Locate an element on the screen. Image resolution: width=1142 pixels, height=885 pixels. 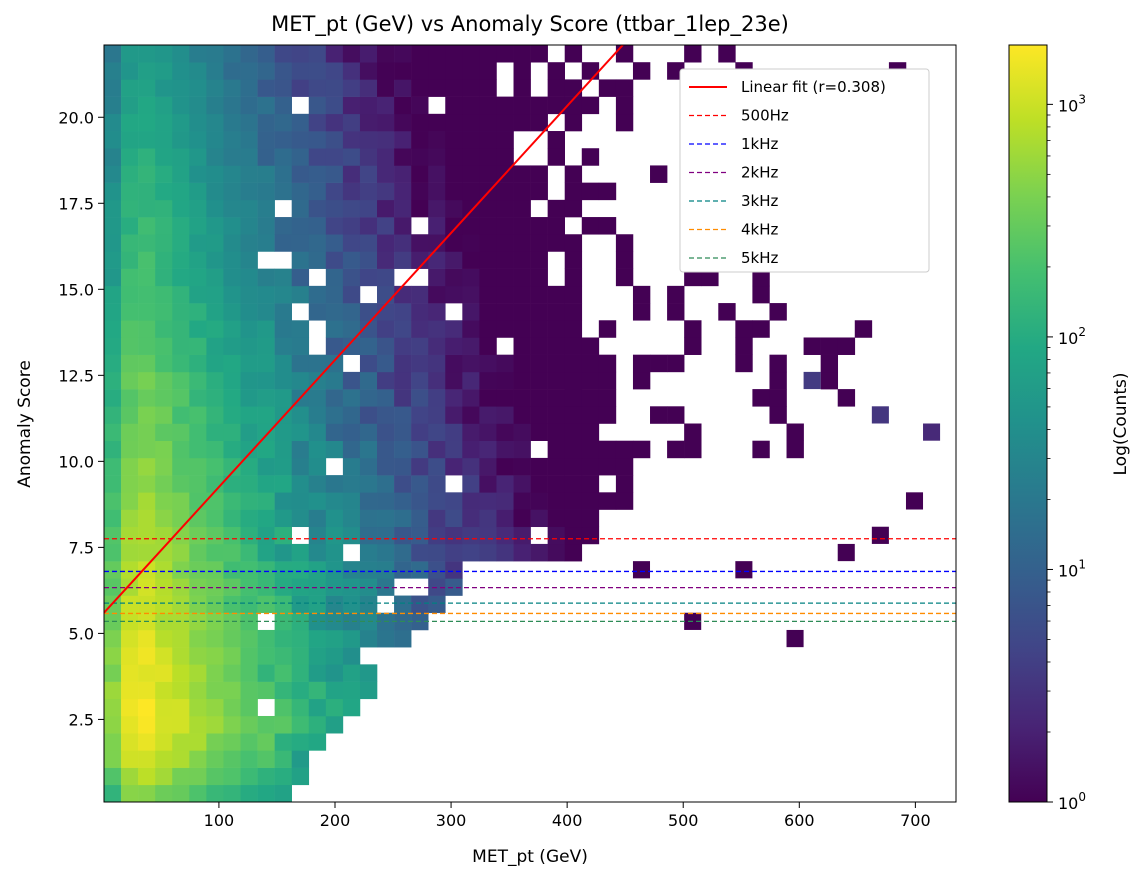
legend-box is located at coordinates (804, 170).